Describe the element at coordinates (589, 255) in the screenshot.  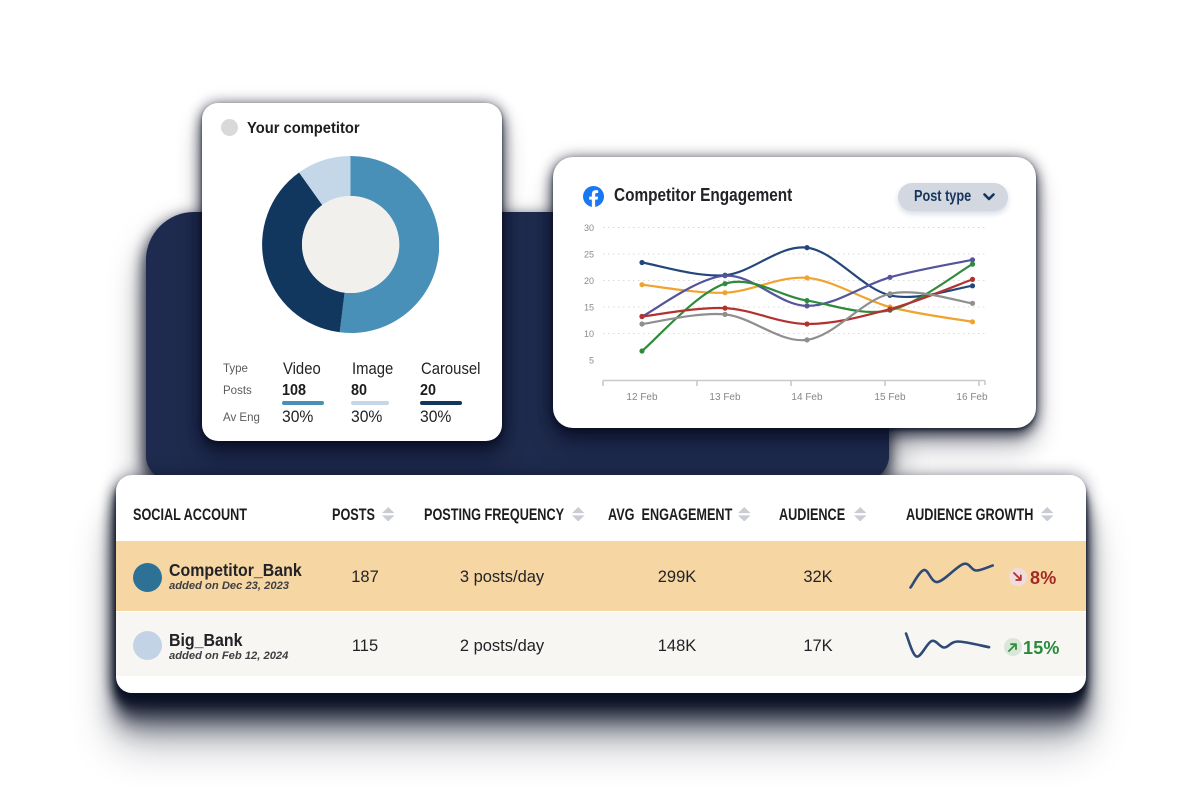
I see `svg-text: 25` at that location.